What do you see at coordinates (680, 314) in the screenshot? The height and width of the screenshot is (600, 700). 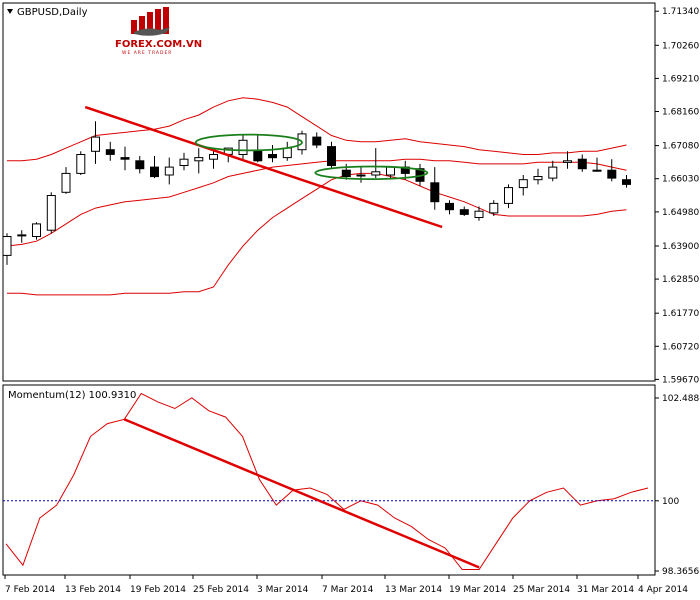 I see `price-tick-label: 1.61770` at bounding box center [680, 314].